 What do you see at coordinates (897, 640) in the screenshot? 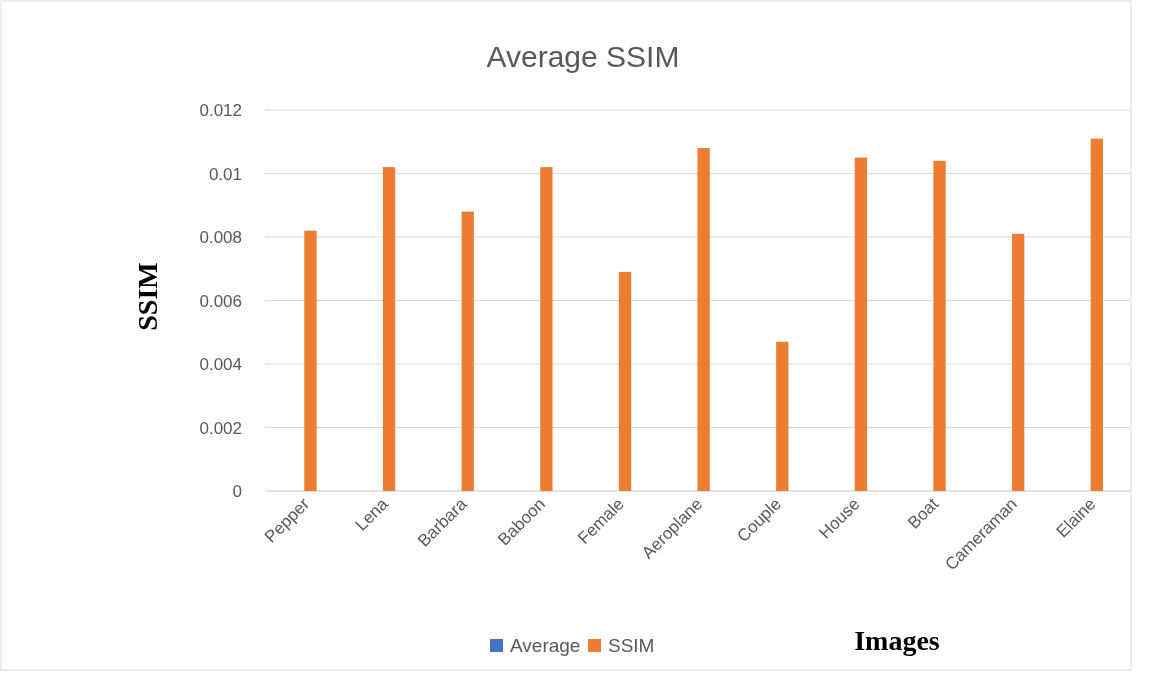
I see `x-axis-title: Images` at bounding box center [897, 640].